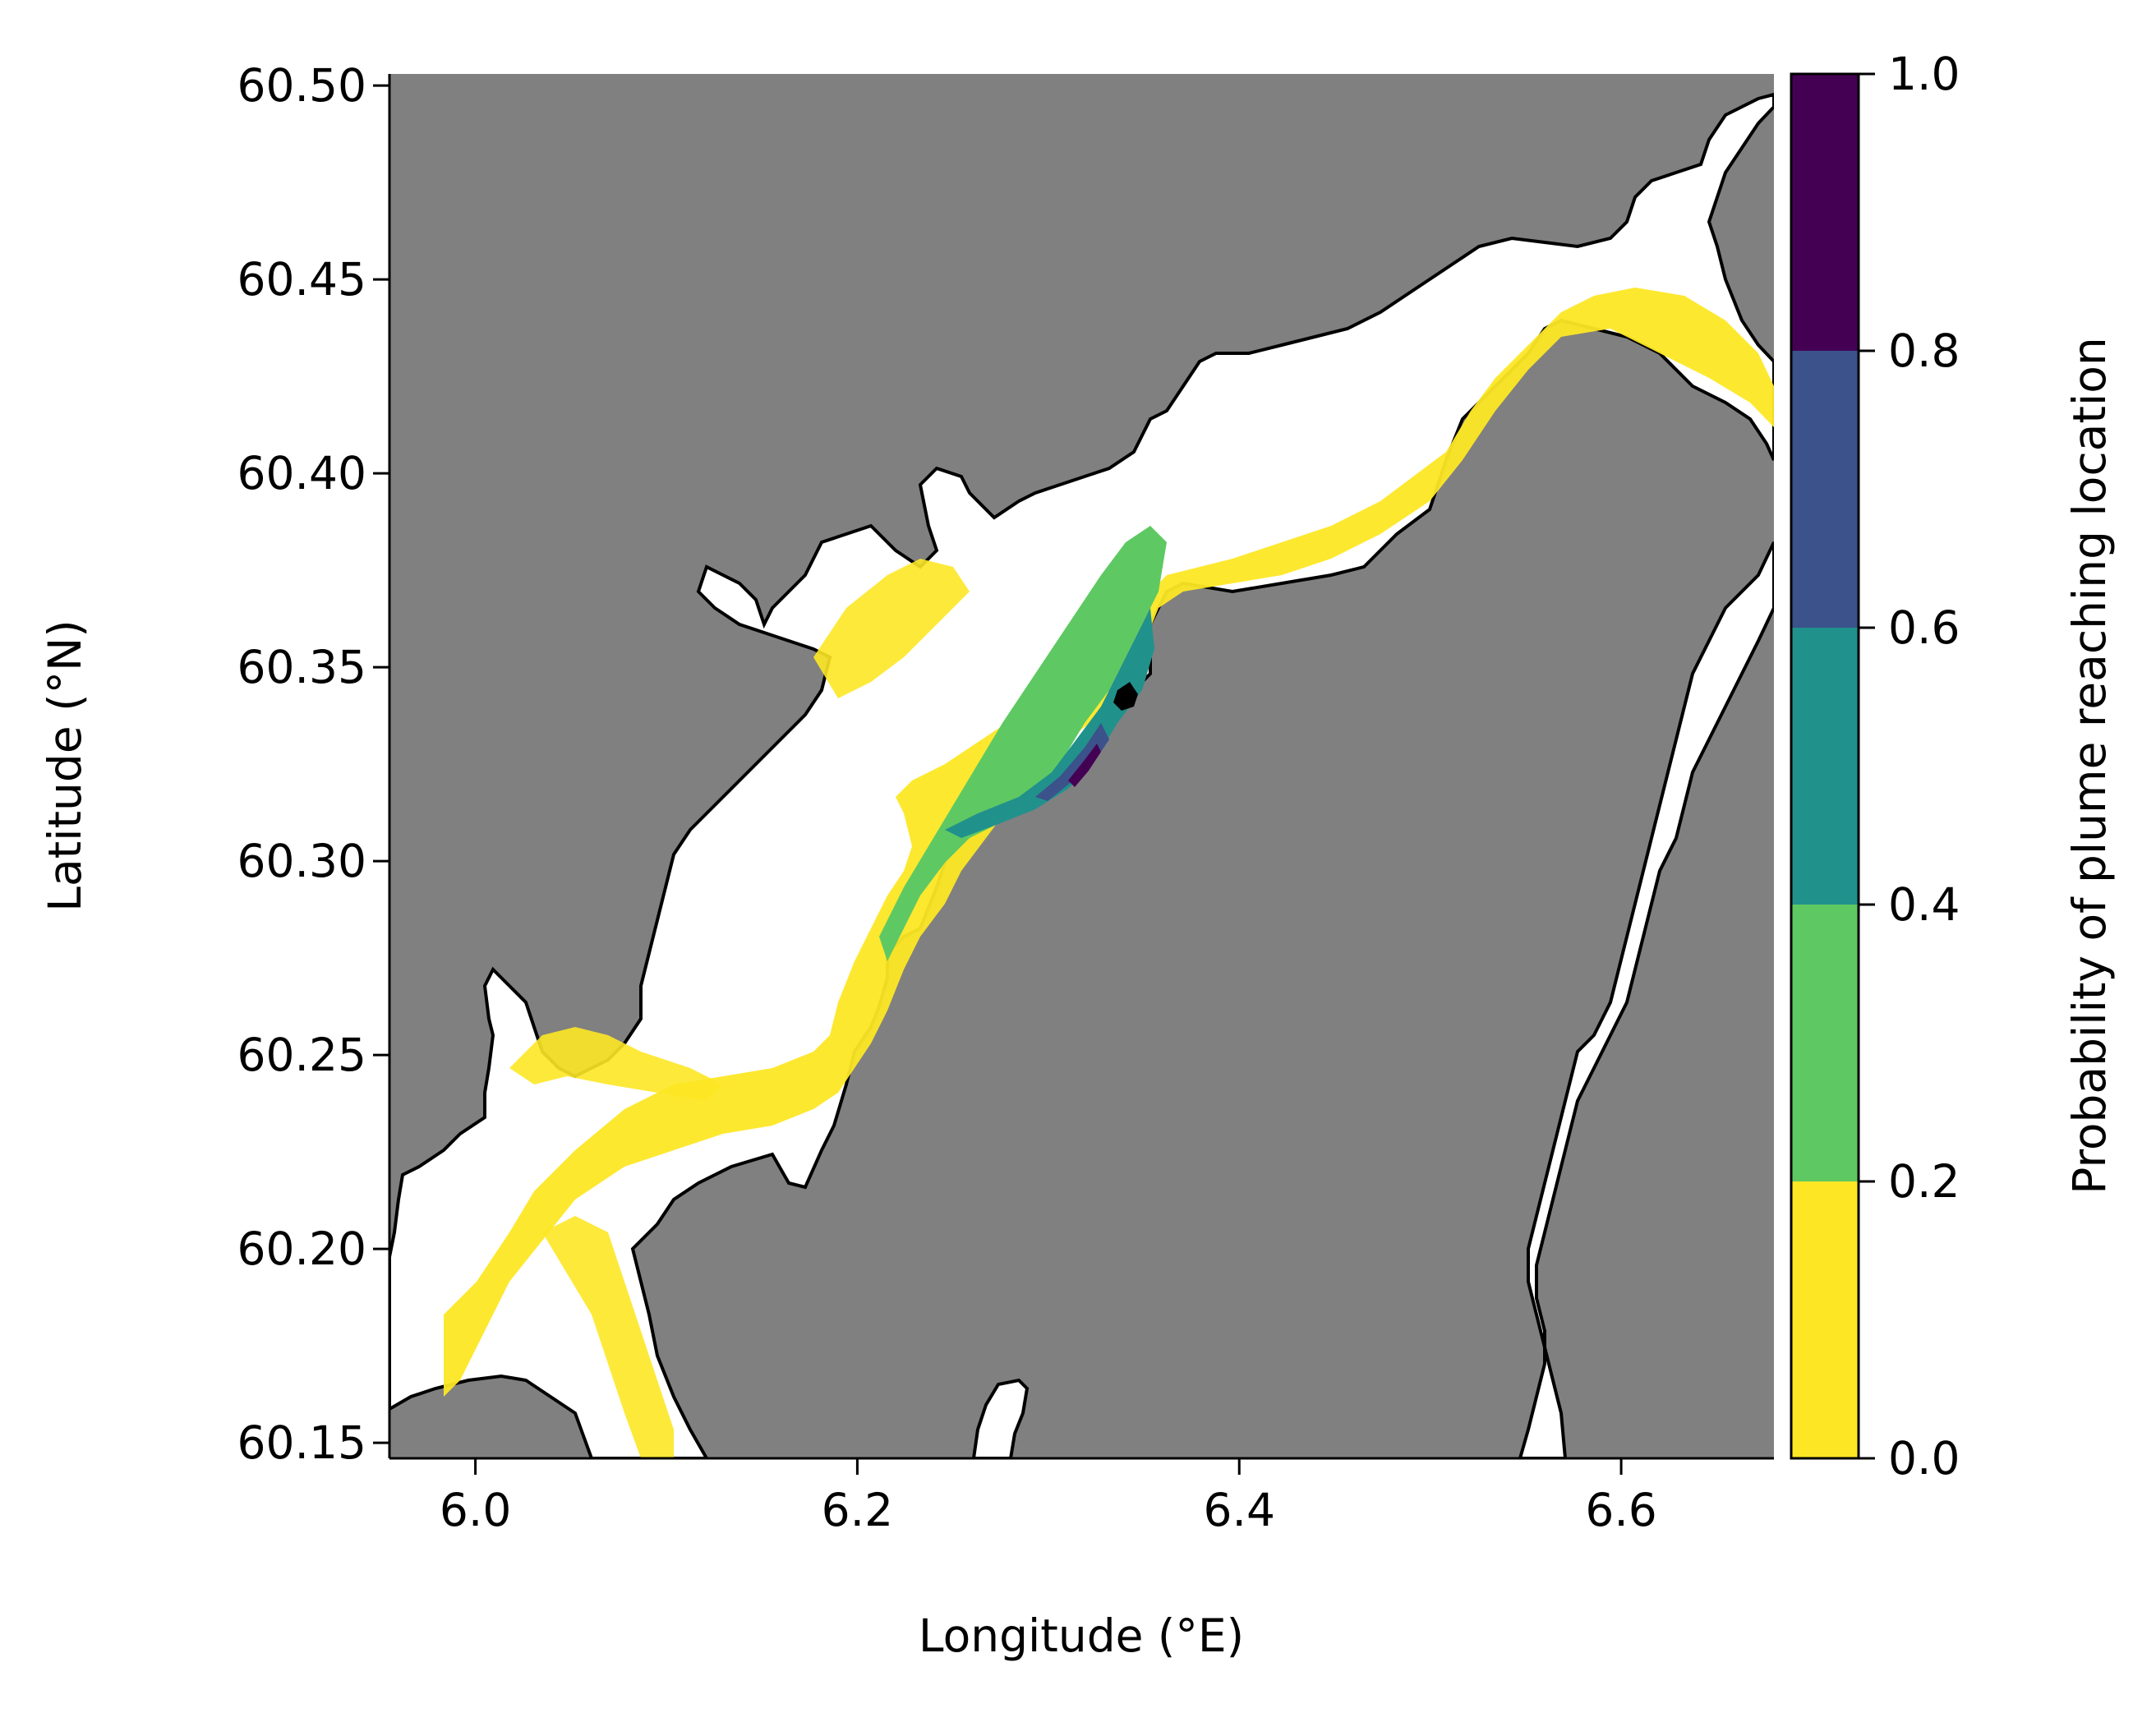 The image size is (2156, 1713). What do you see at coordinates (1048, 1497) in the screenshot?
I see `x-axis: 6.0 6.2 6.4 6.6` at bounding box center [1048, 1497].